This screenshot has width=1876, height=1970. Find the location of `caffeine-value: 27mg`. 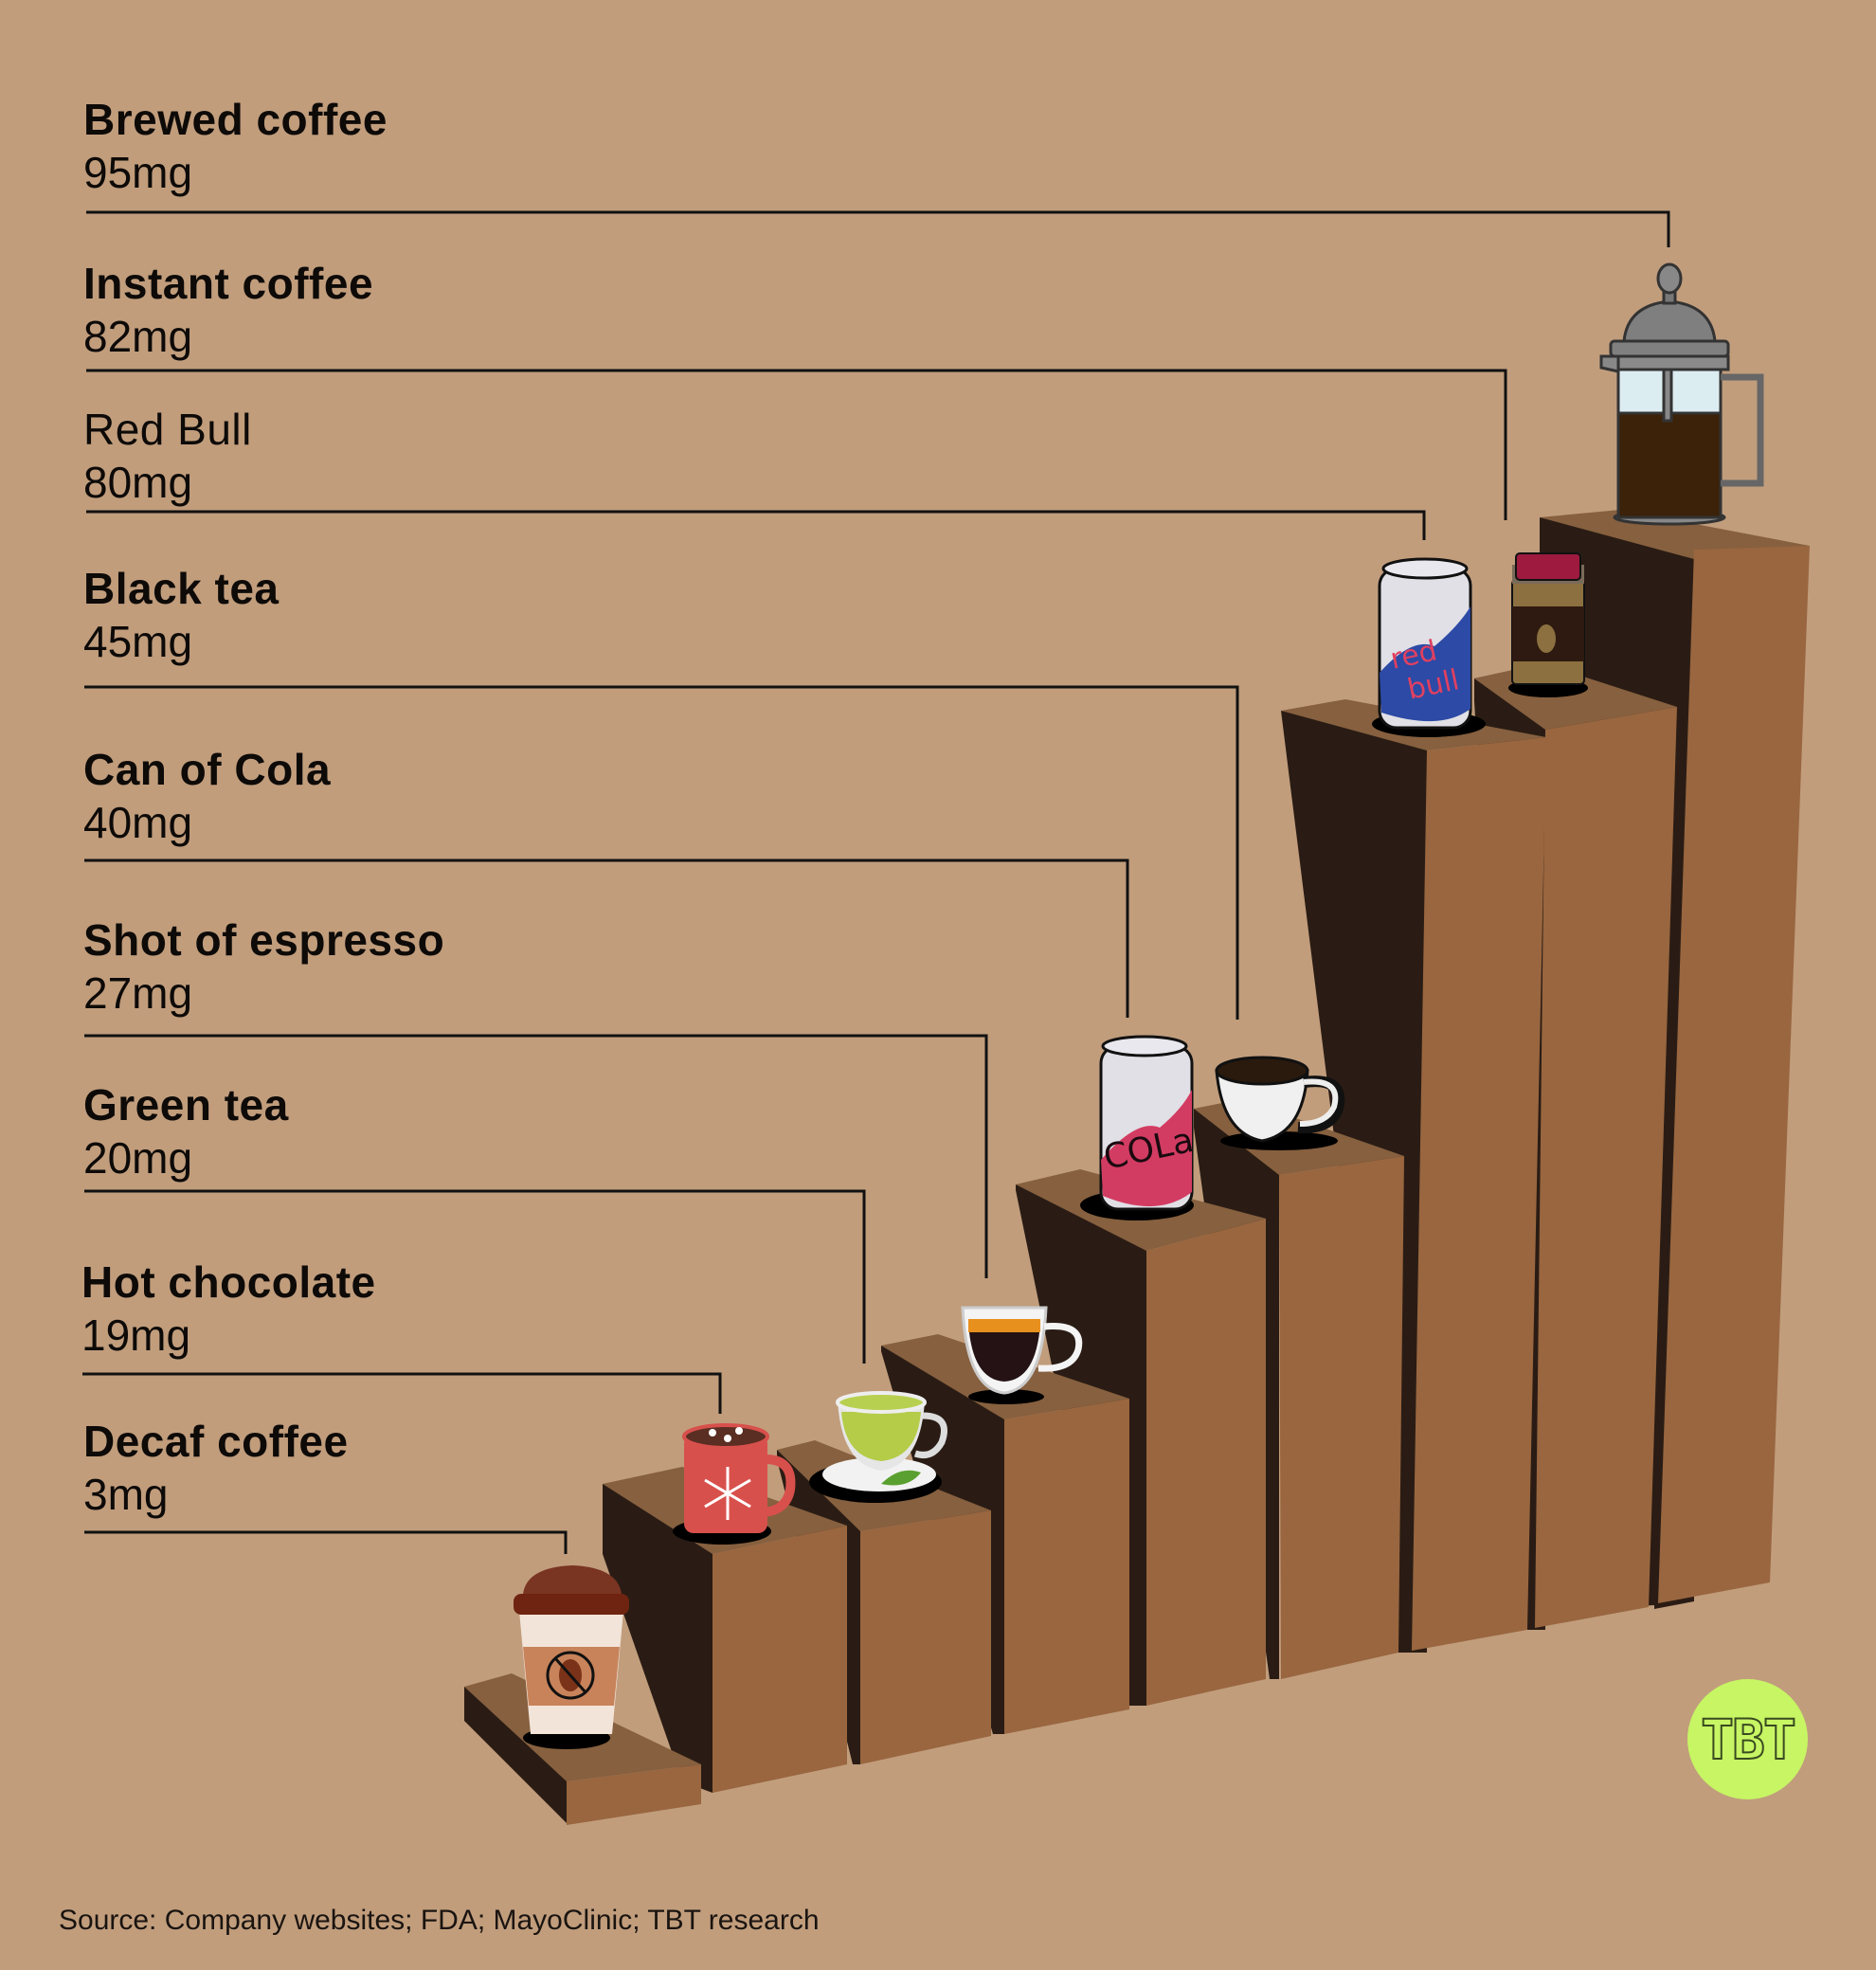

caffeine-value: 27mg is located at coordinates (138, 993).